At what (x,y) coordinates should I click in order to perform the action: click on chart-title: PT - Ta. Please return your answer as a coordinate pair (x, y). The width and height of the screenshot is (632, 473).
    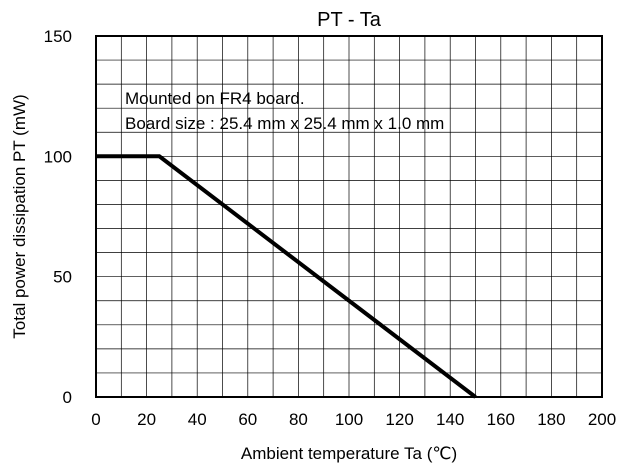
    Looking at the image, I should click on (349, 20).